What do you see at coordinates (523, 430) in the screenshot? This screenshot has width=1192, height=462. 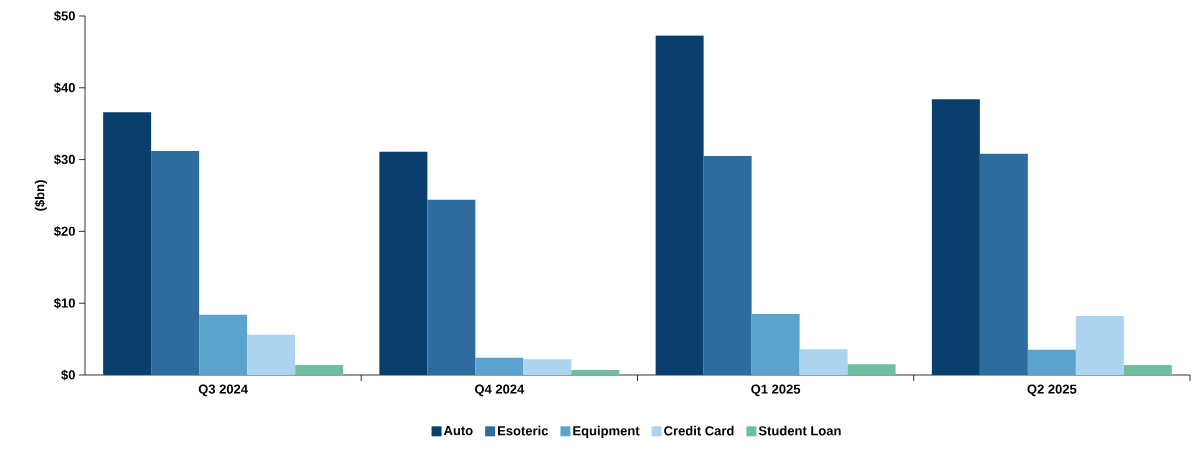 I see `legend-label: Esoteric` at bounding box center [523, 430].